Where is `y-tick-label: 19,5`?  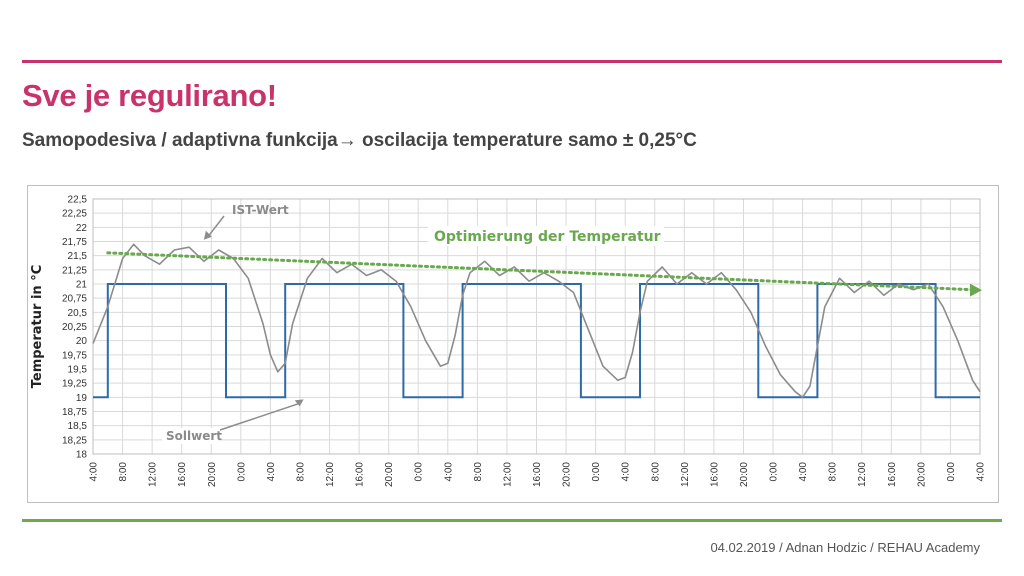 y-tick-label: 19,5 is located at coordinates (78, 370).